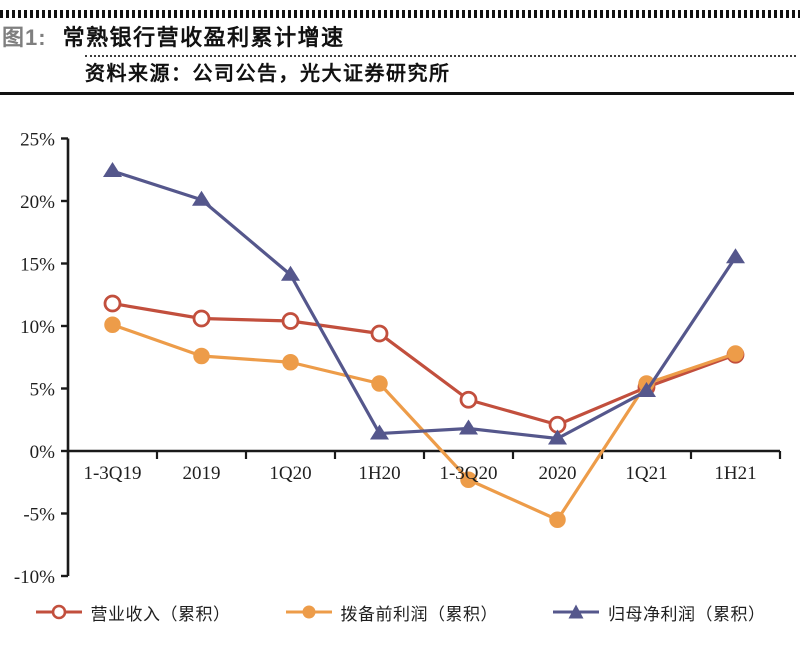  I want to click on source-text: 资料来源：公司公告，光大证券研究所, so click(268, 74).